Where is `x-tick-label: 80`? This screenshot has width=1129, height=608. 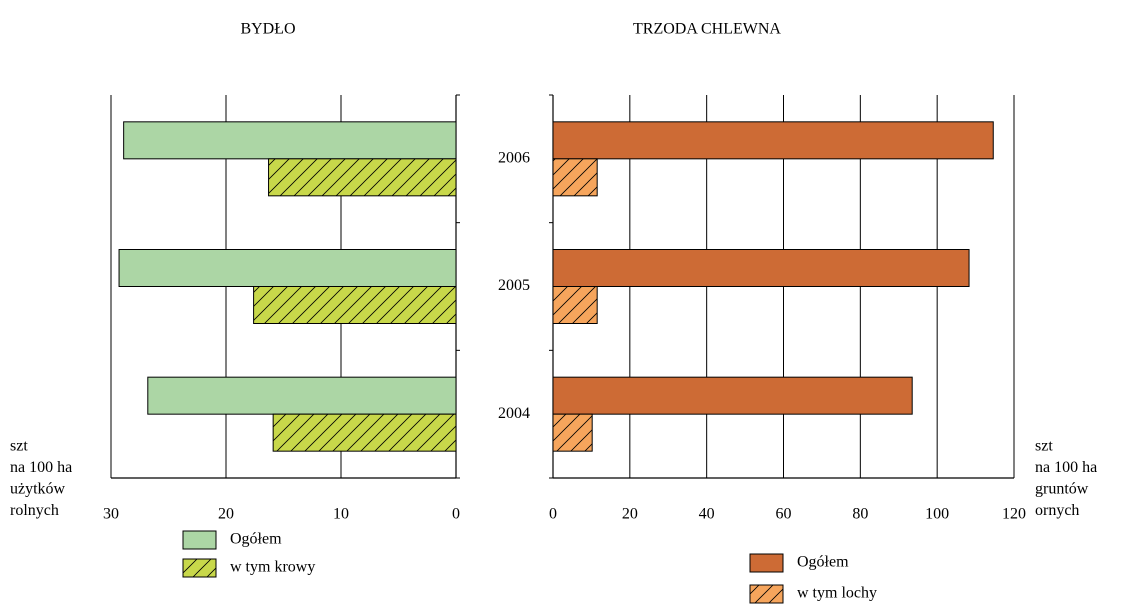
x-tick-label: 80 is located at coordinates (860, 514).